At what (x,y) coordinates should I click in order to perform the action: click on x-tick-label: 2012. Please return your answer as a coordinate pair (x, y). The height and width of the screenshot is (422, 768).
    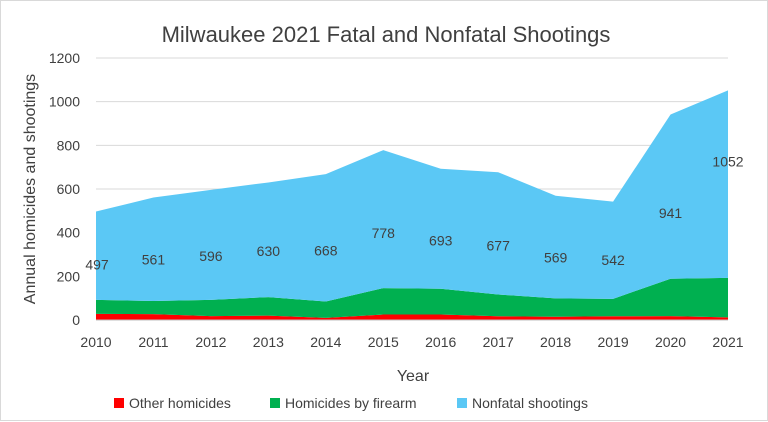
    Looking at the image, I should click on (210, 342).